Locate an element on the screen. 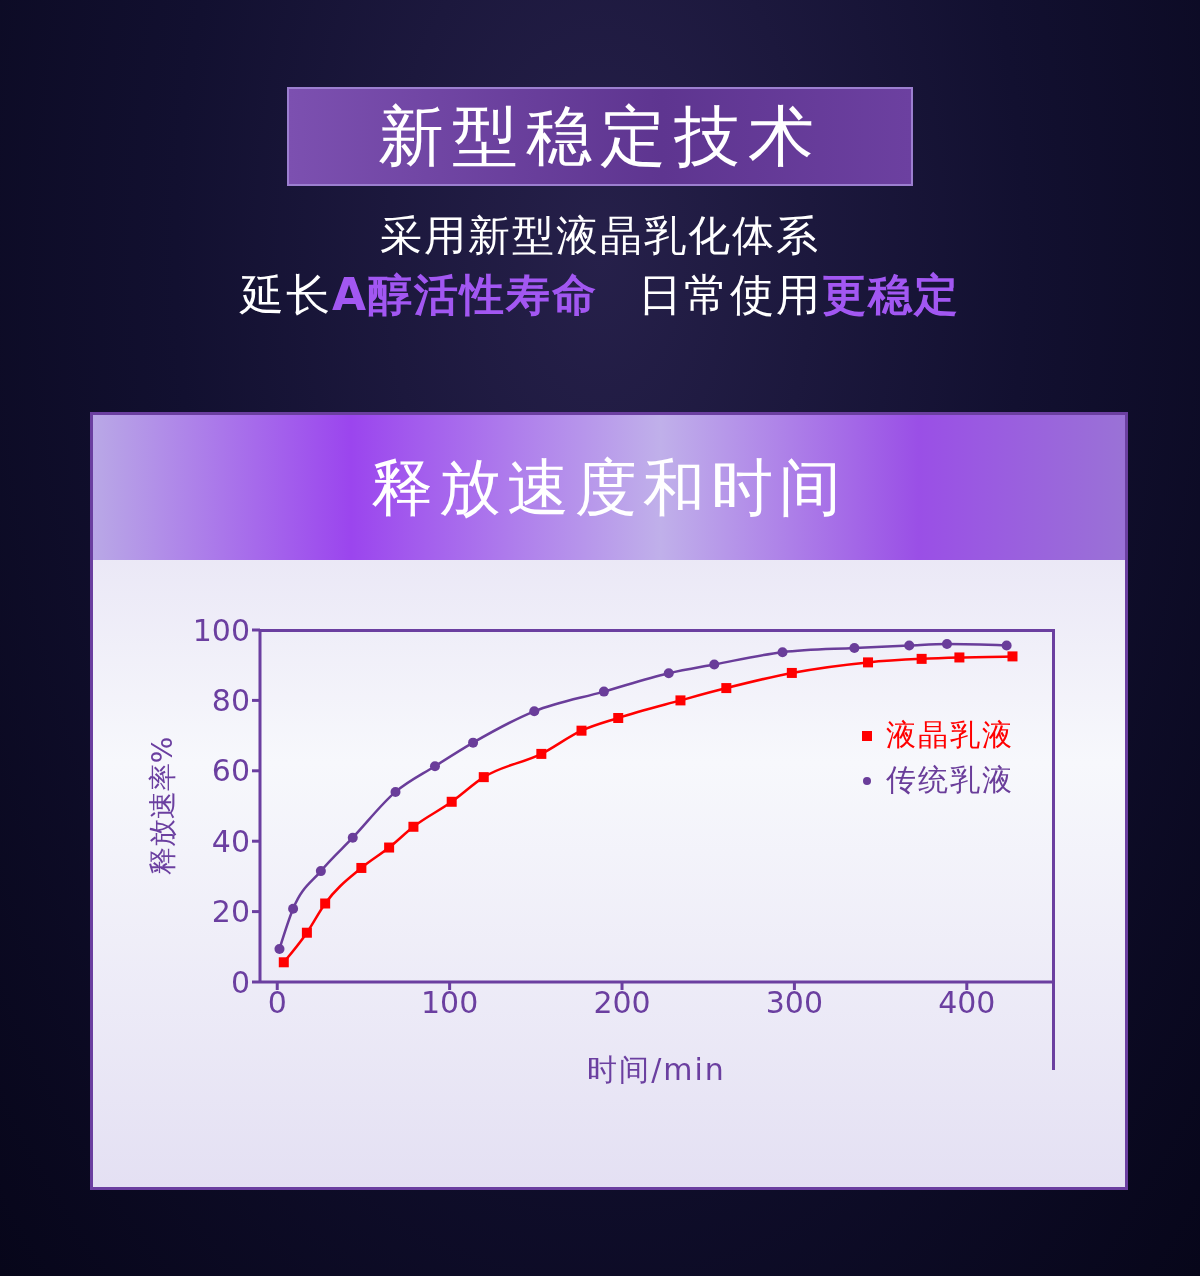 This screenshot has width=1200, height=1276. text: 采用新型液晶乳化体系 is located at coordinates (600, 236).